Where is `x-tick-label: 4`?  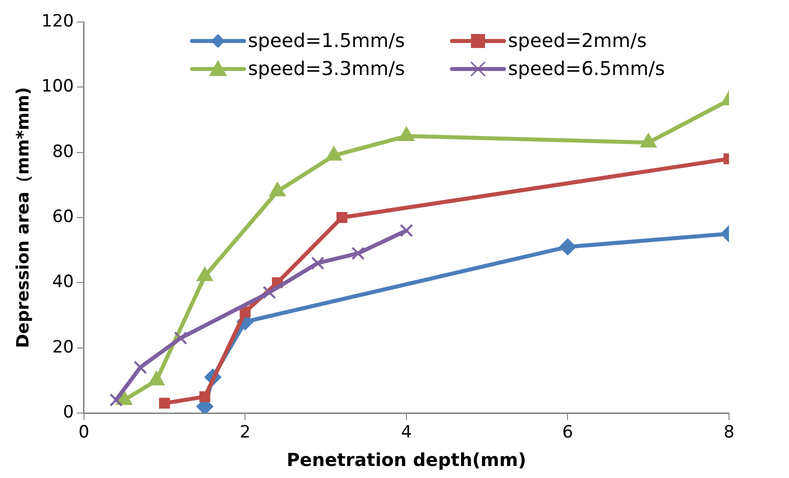
x-tick-label: 4 is located at coordinates (406, 432).